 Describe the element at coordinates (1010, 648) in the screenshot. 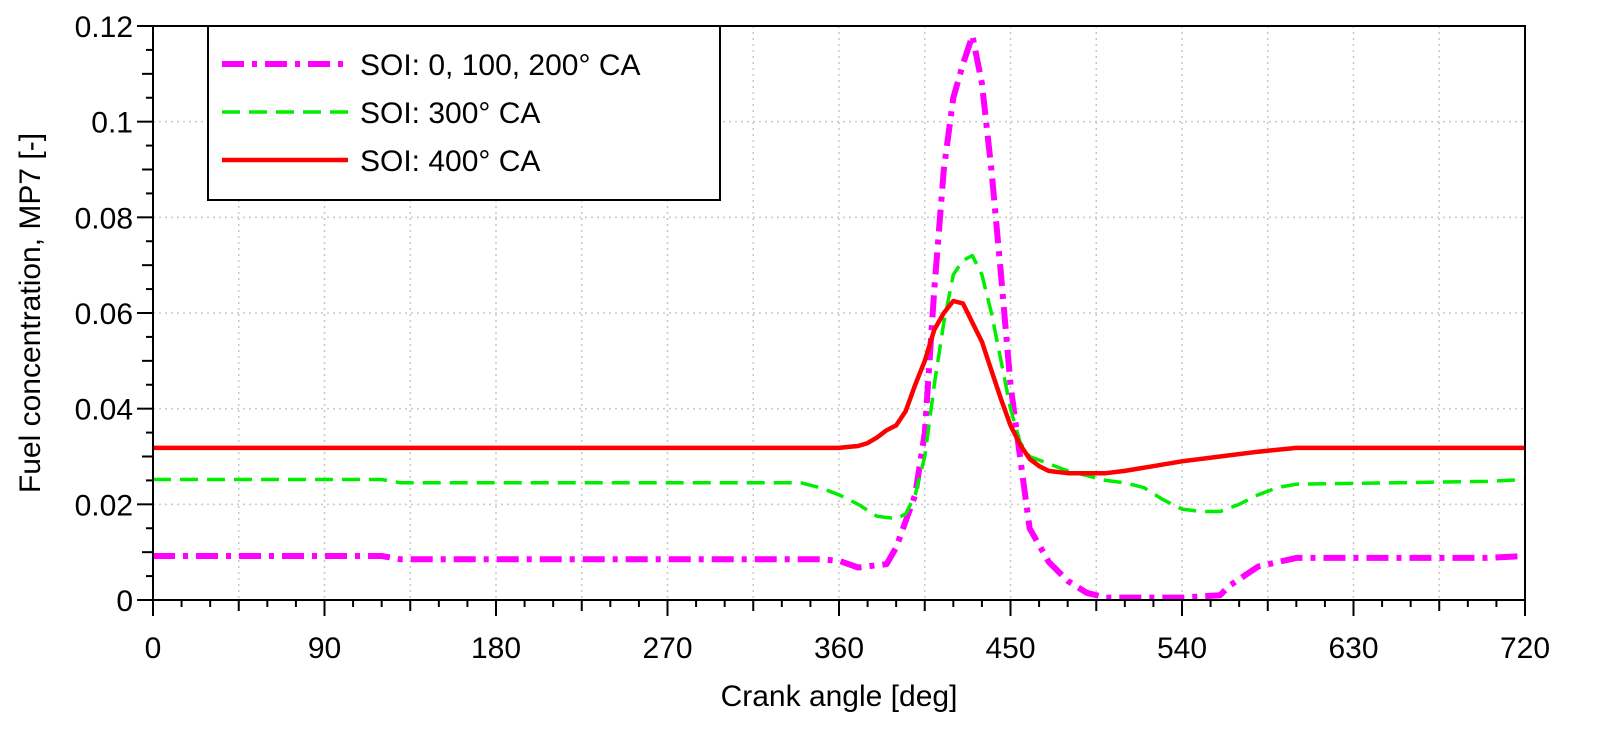

I see `x-tick-label: 450` at that location.